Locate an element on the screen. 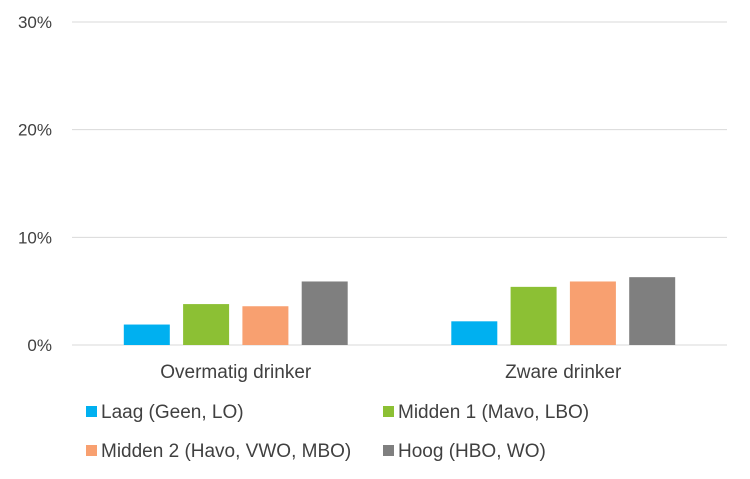 The height and width of the screenshot is (479, 750). x-category-label: Zware drinker is located at coordinates (563, 372).